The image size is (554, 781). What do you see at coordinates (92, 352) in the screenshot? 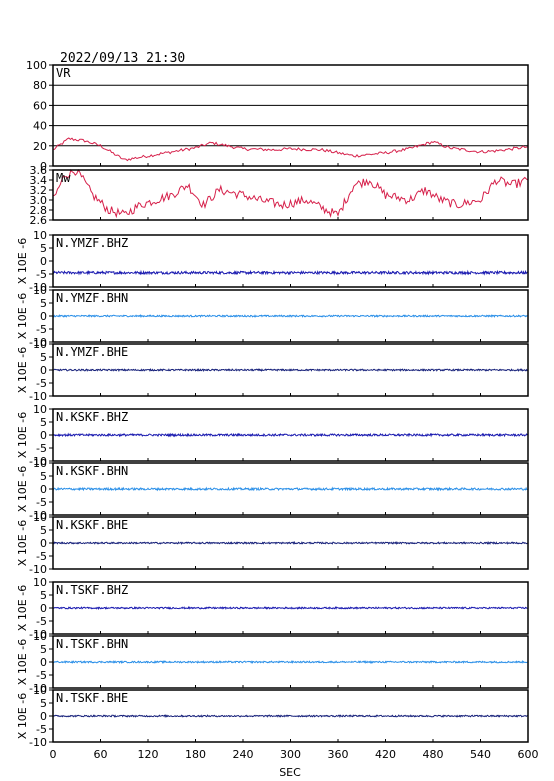
I see `panel-label: N.YMZF.BHE` at bounding box center [92, 352].